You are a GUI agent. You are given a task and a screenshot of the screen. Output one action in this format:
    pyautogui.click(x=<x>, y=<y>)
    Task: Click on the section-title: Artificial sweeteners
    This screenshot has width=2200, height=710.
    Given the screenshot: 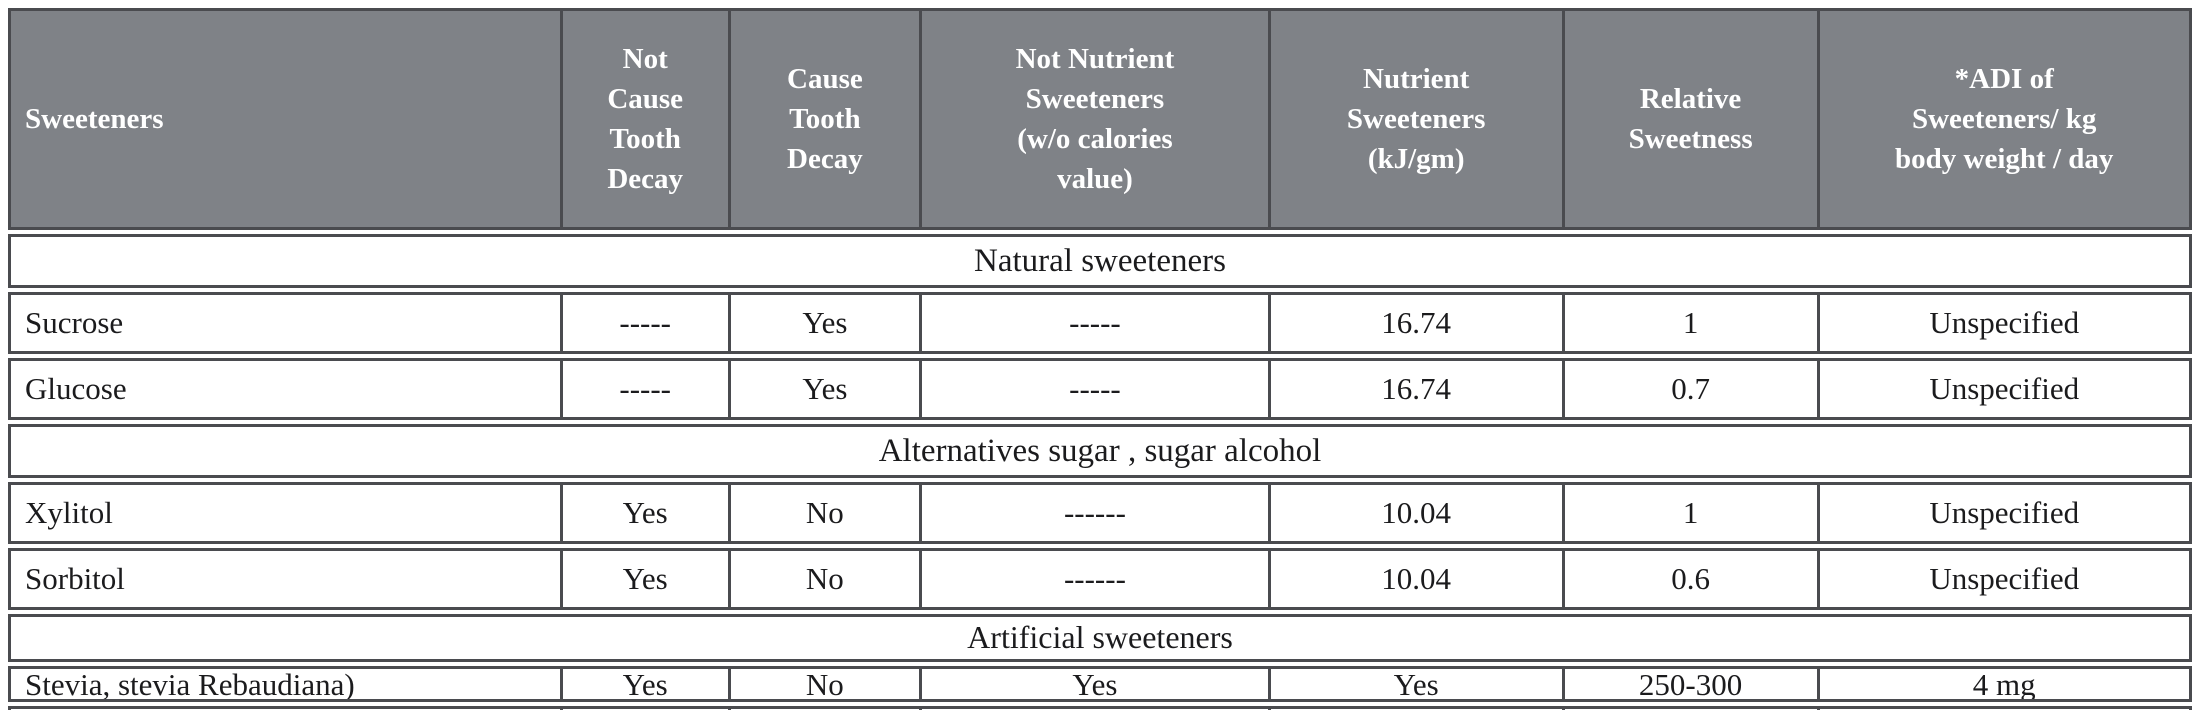 What is the action you would take?
    pyautogui.click(x=1100, y=637)
    